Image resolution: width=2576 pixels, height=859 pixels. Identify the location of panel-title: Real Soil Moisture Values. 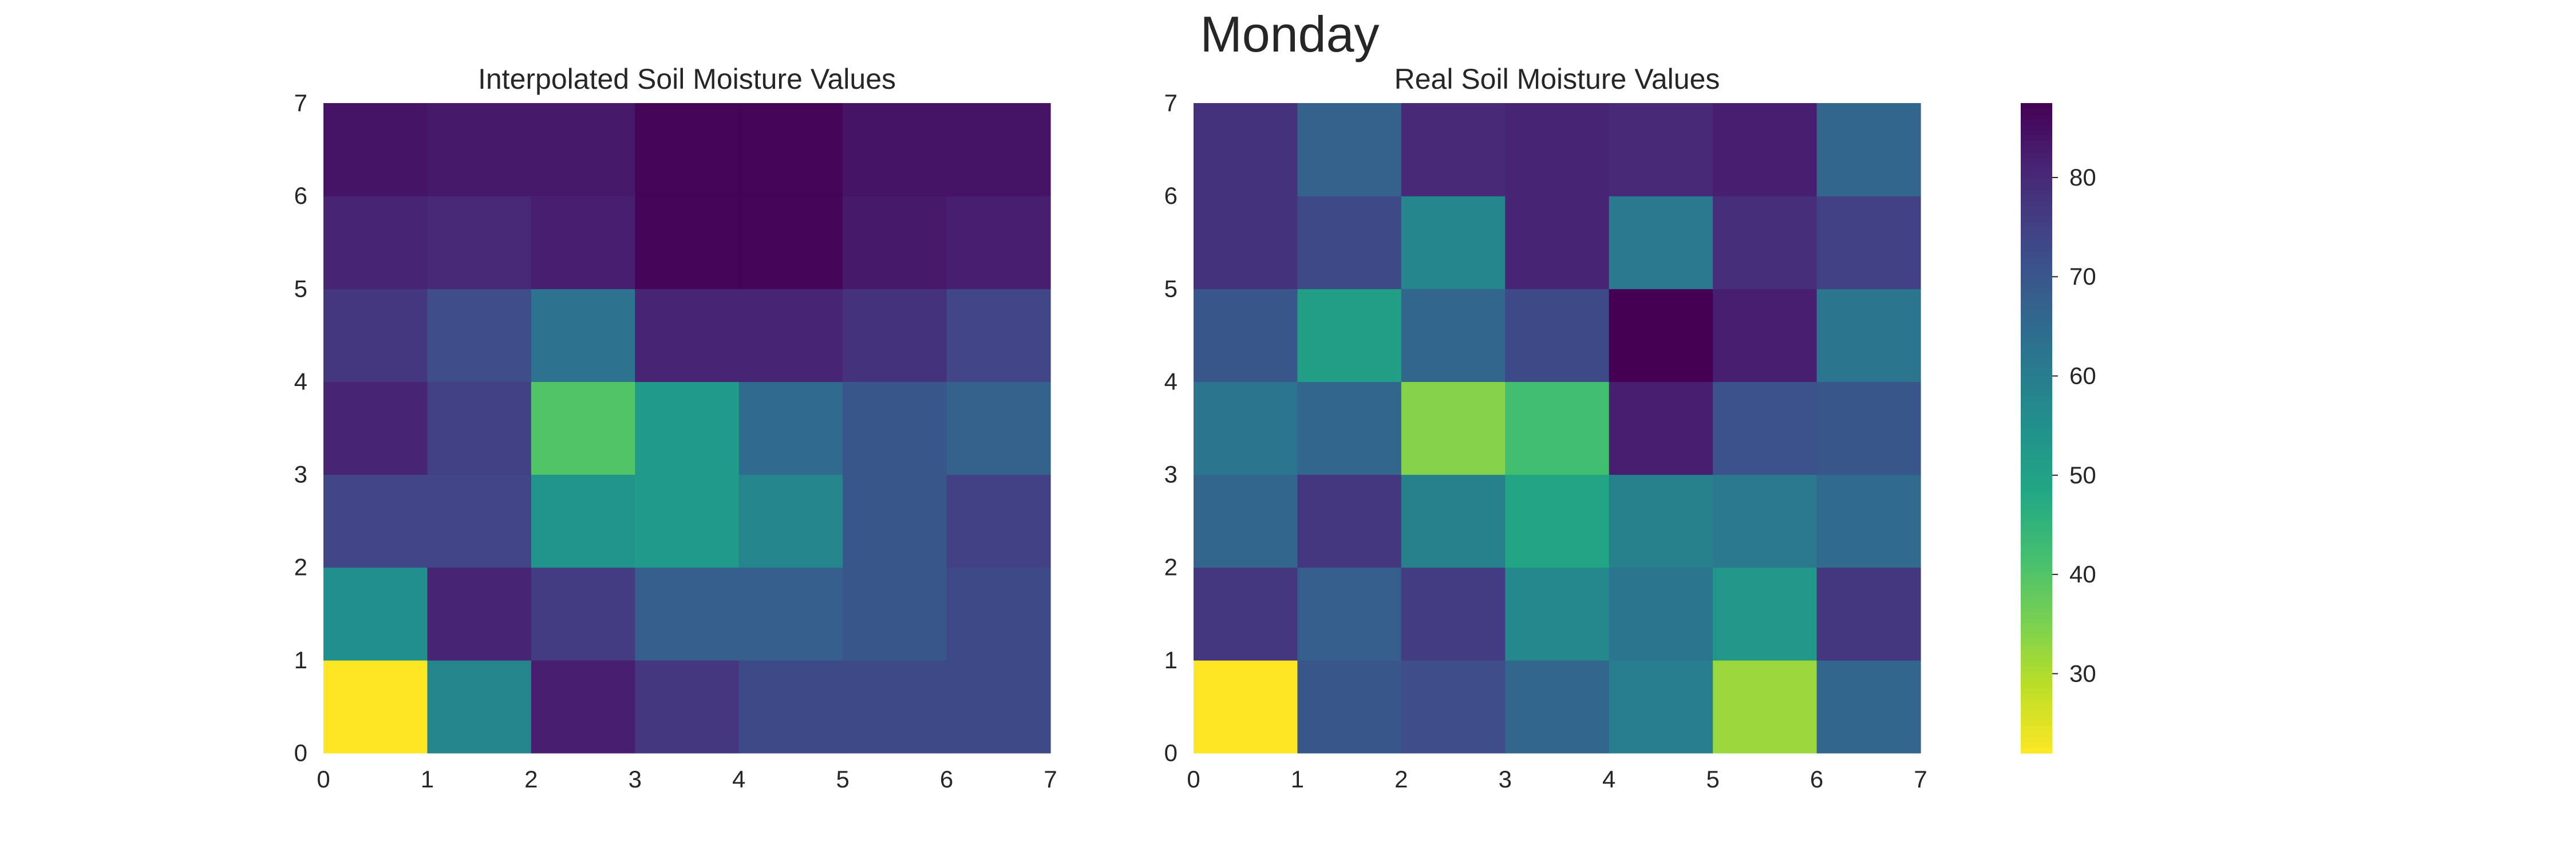
(1557, 79).